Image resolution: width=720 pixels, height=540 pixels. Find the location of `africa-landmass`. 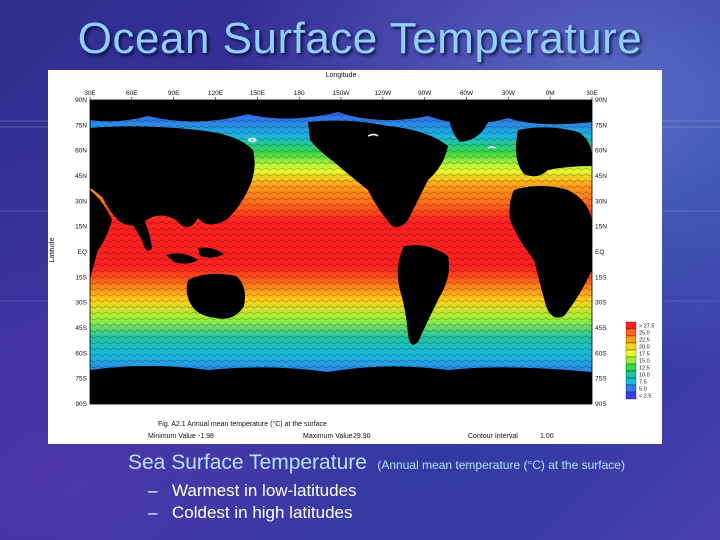

africa-landmass is located at coordinates (550, 252).